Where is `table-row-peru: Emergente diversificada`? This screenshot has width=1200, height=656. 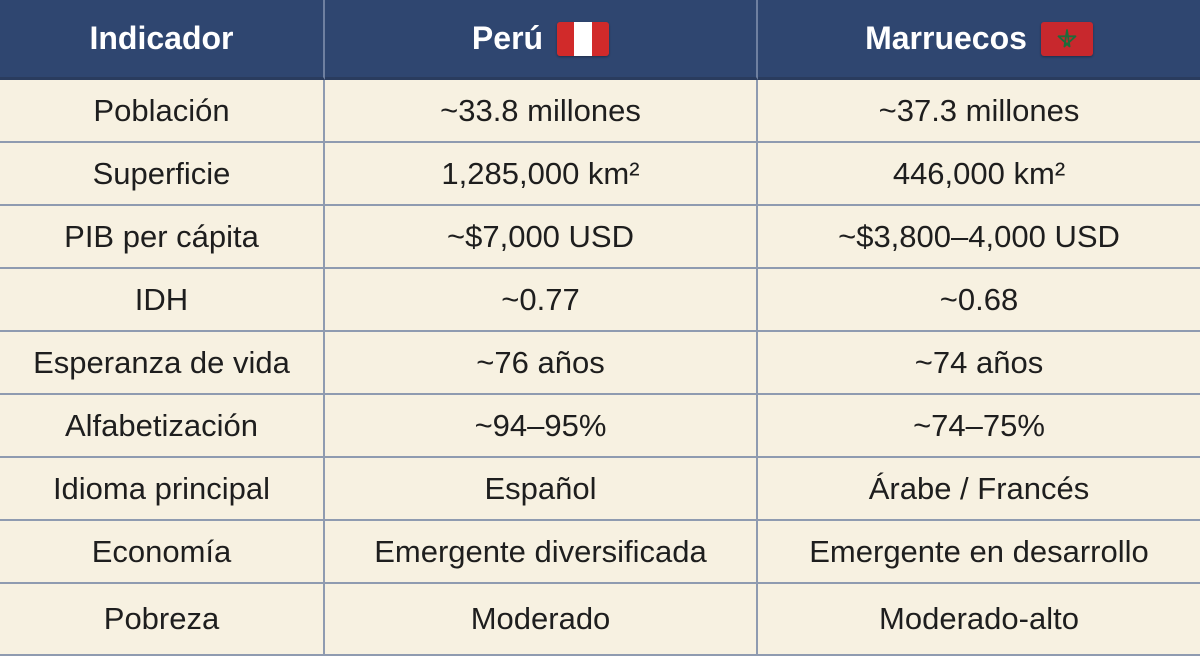
table-row-peru: Emergente diversificada is located at coordinates (541, 552).